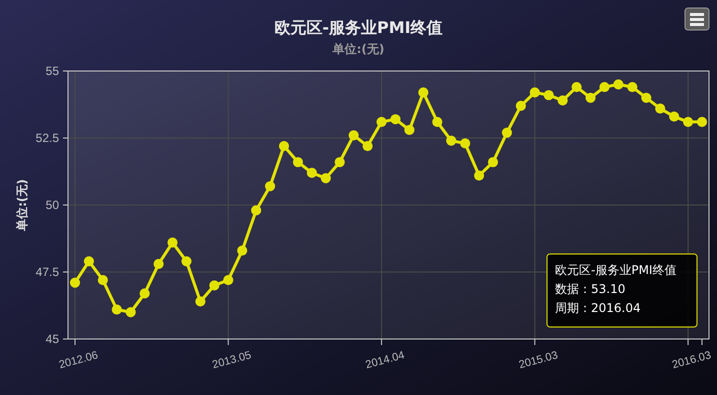  Describe the element at coordinates (358, 49) in the screenshot. I see `chart-subtitle: 单位:(无)` at that location.